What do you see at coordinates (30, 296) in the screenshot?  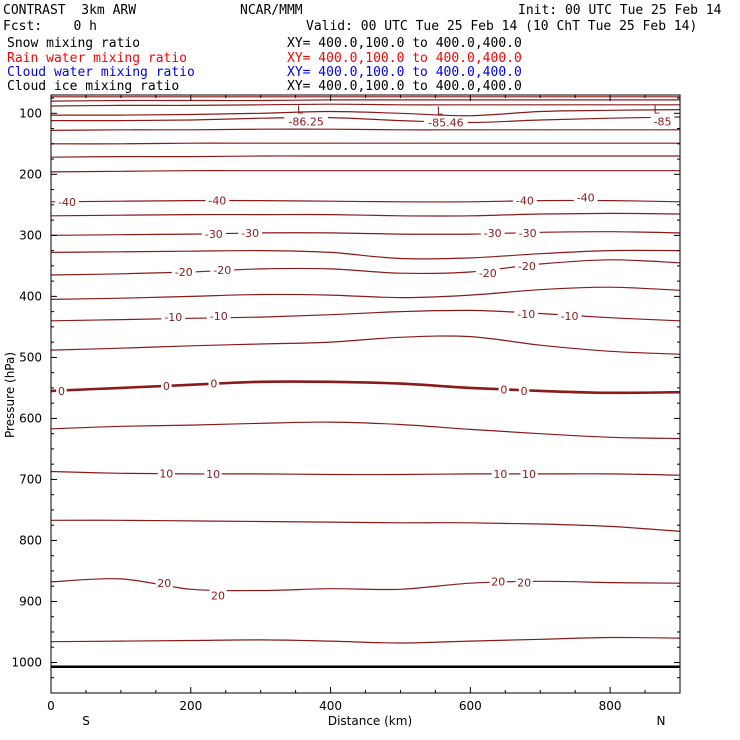 I see `y-tick-label: 400` at bounding box center [30, 296].